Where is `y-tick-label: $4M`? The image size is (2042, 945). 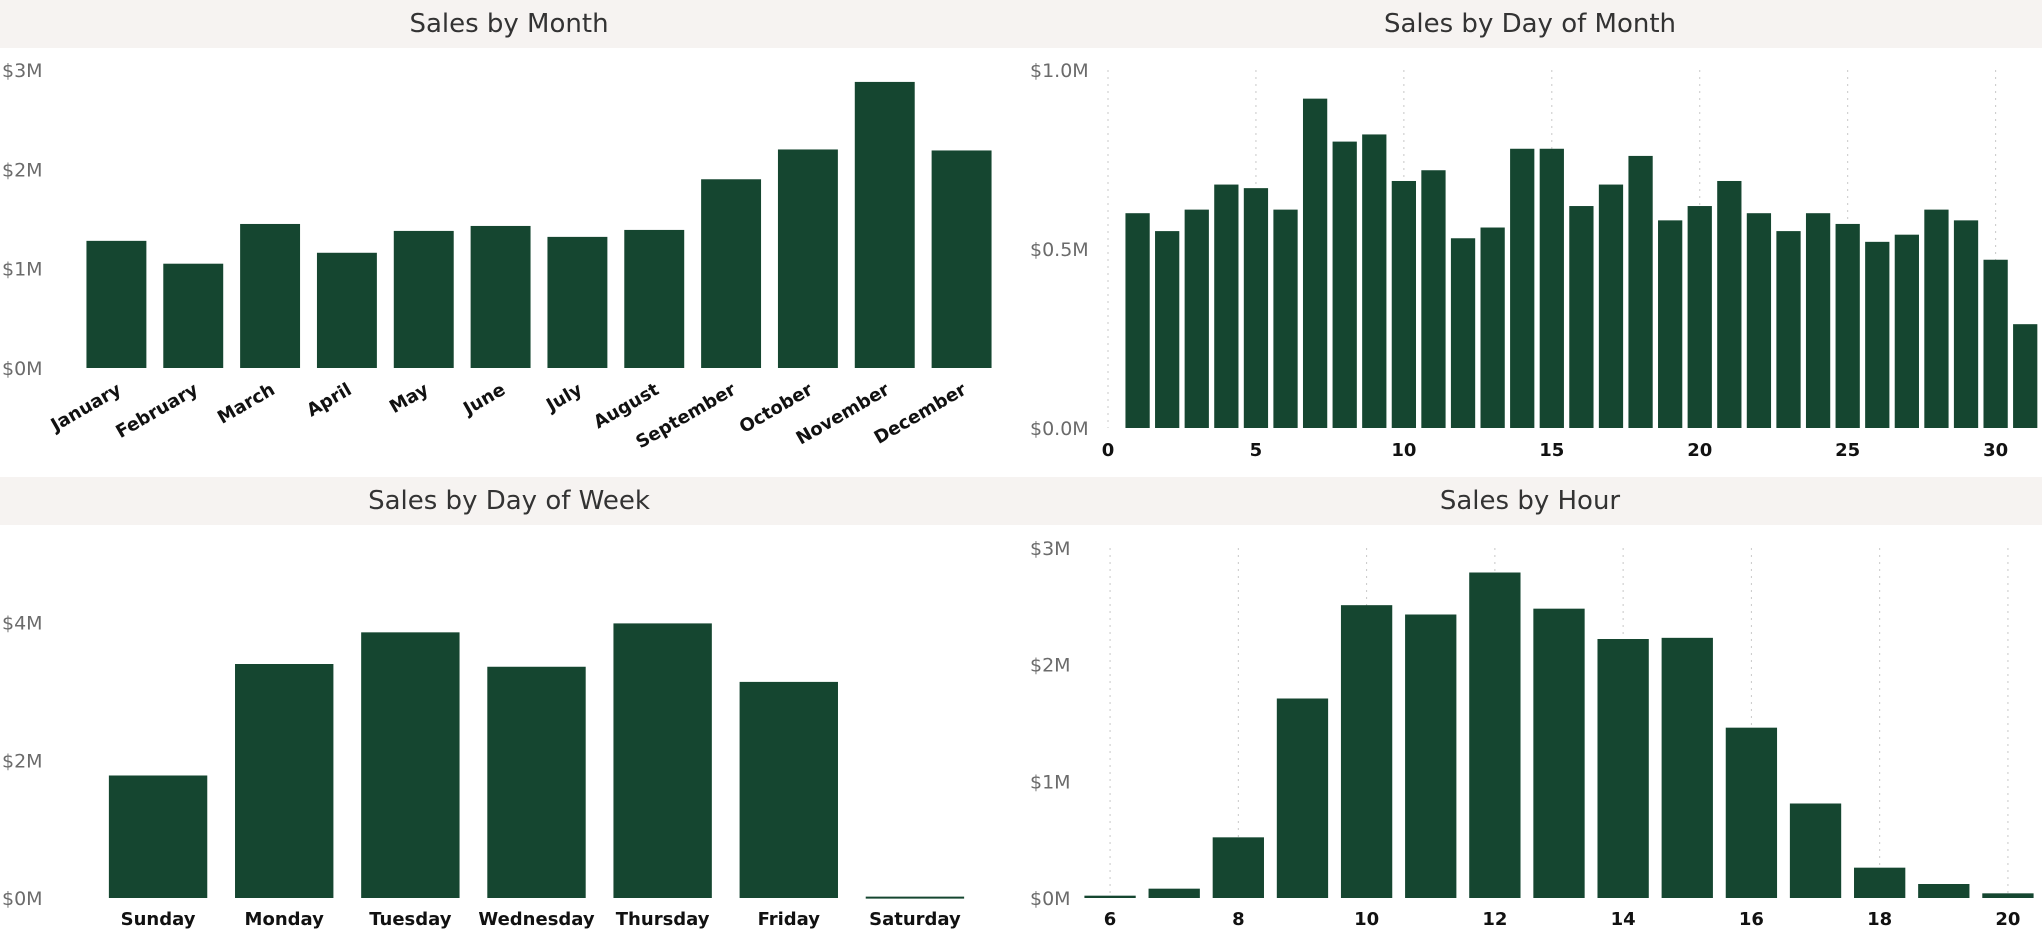 y-tick-label: $4M is located at coordinates (22, 624).